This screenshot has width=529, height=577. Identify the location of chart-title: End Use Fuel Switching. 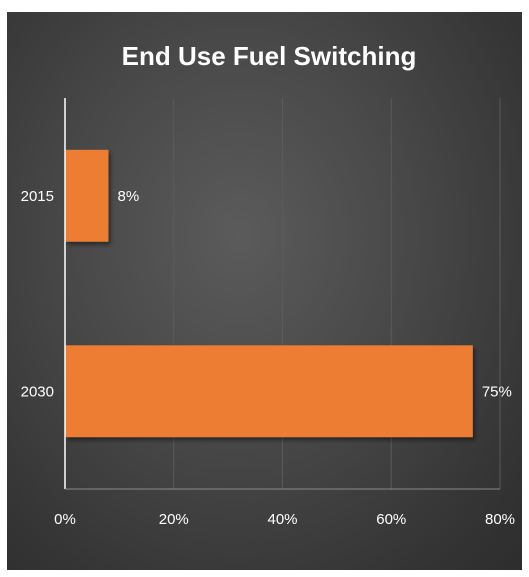
(269, 56).